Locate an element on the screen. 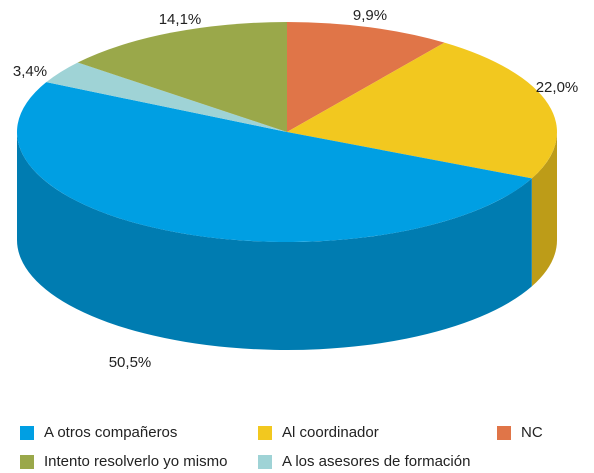 The image size is (594, 473). value-label: 3,4% is located at coordinates (30, 71).